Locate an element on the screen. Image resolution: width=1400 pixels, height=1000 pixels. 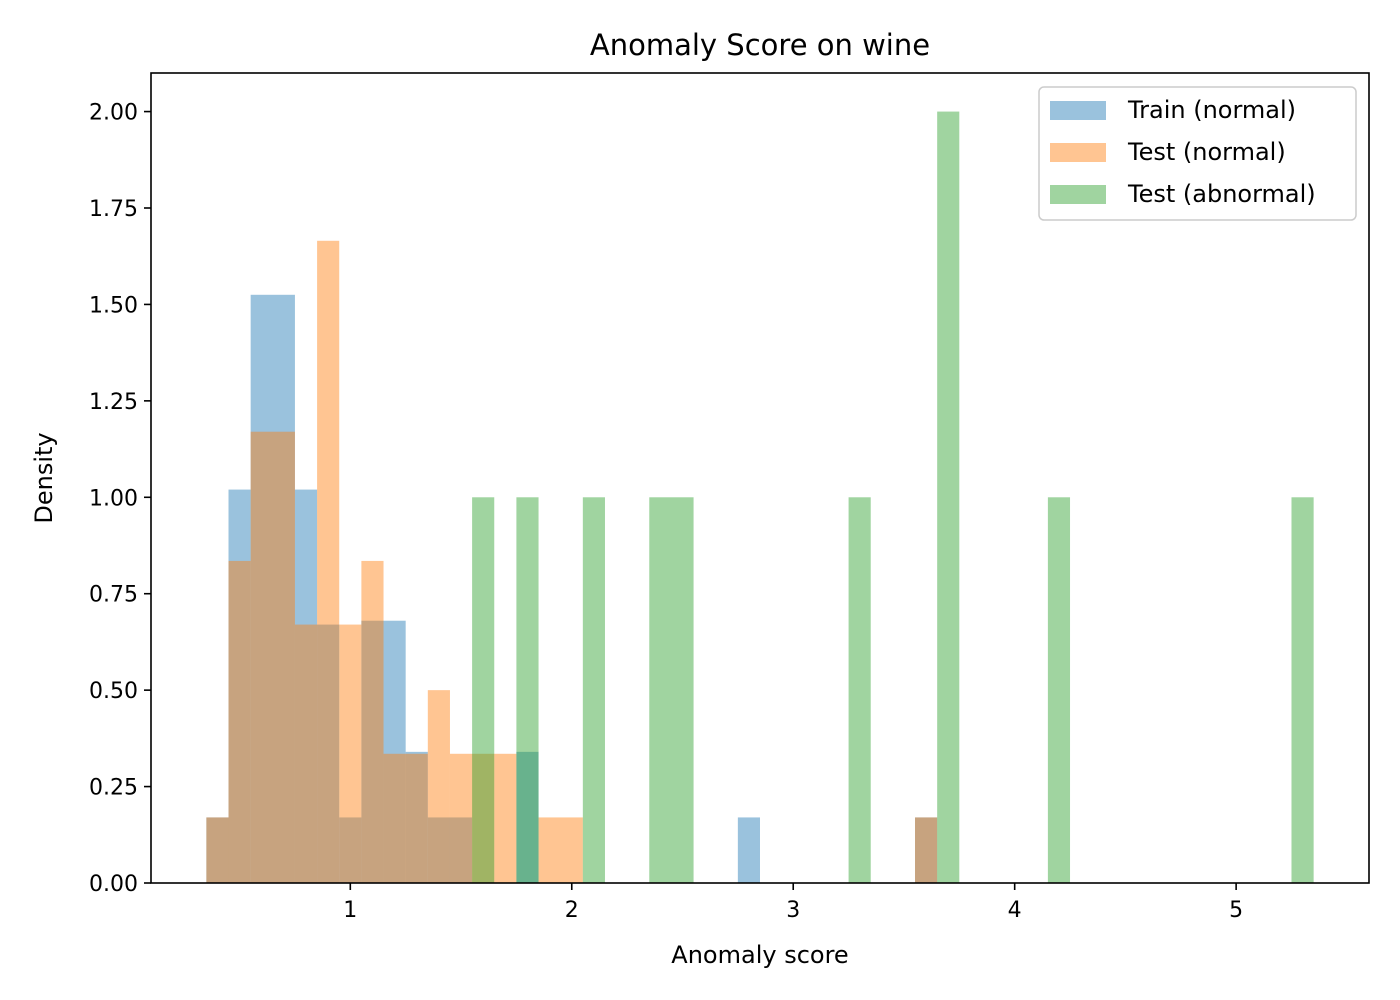
x-tick-label-0: 1 is located at coordinates (350, 910).